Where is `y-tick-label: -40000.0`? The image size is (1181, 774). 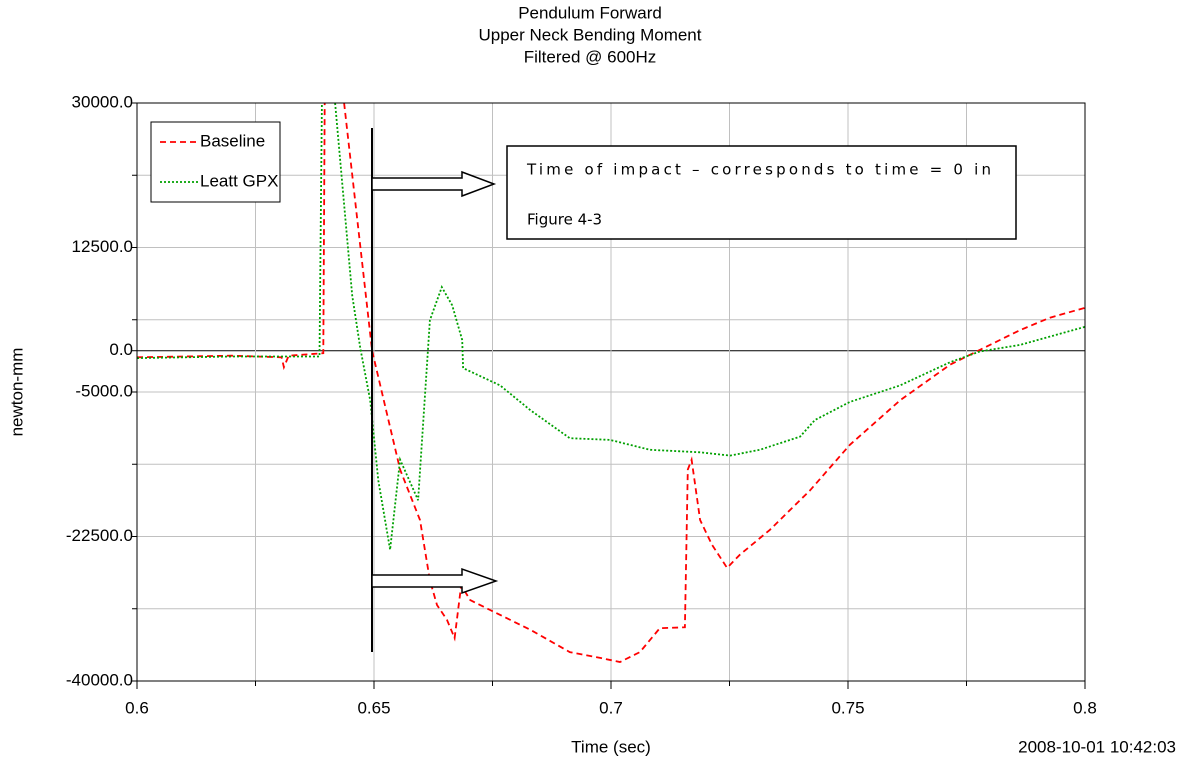 y-tick-label: -40000.0 is located at coordinates (99, 679).